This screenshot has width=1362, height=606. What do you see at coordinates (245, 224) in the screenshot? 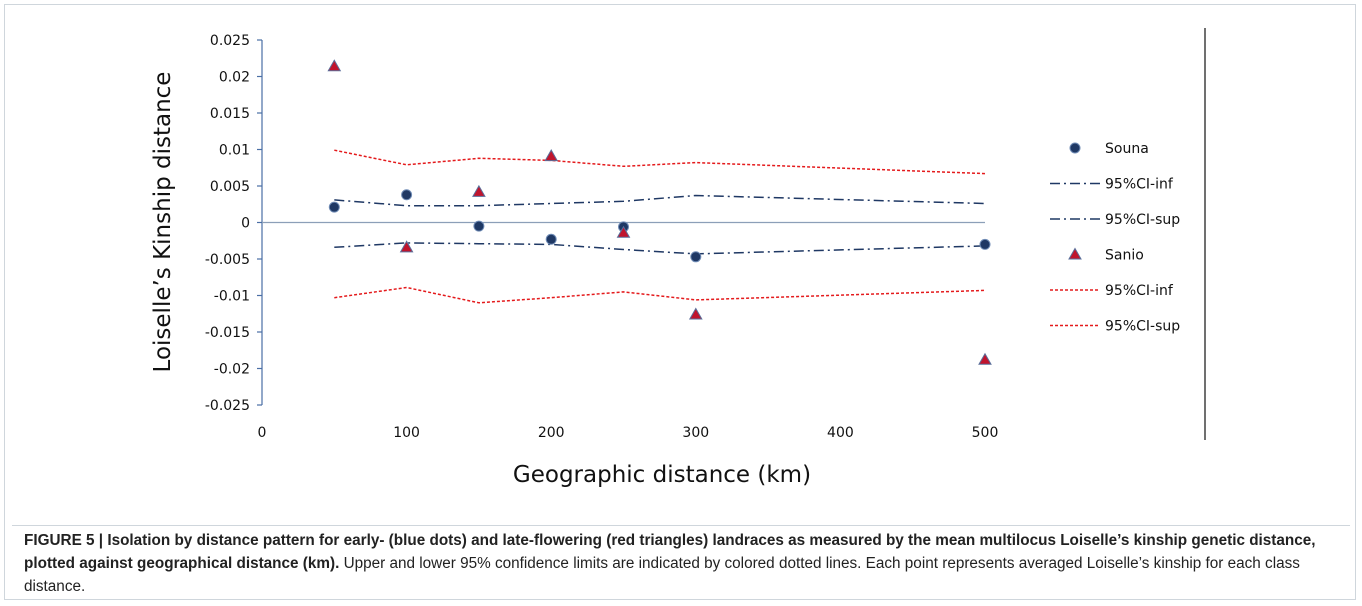
I see `y-tick-label: 0` at bounding box center [245, 224].